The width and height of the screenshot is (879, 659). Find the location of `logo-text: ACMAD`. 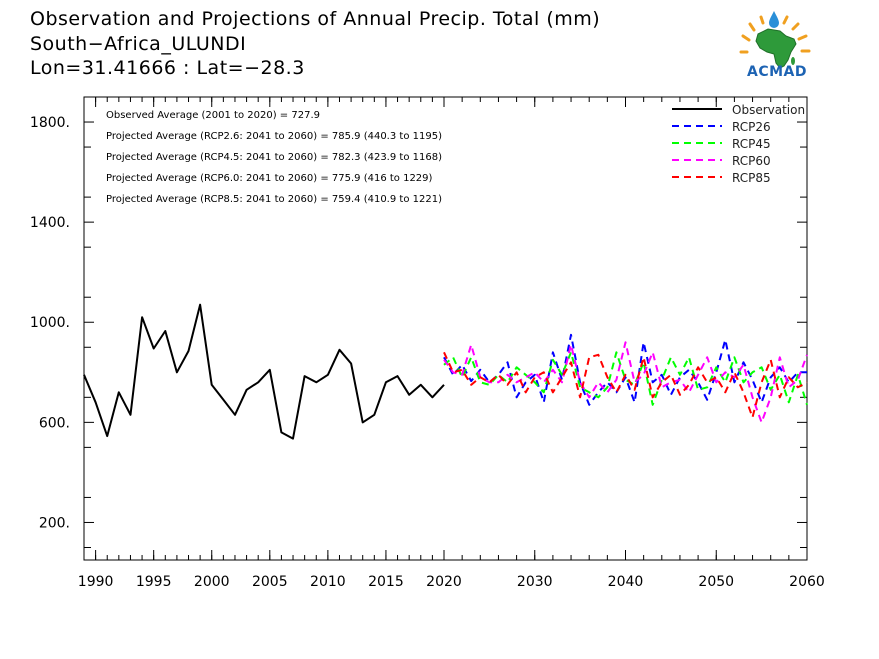

logo-text: ACMAD is located at coordinates (777, 72).